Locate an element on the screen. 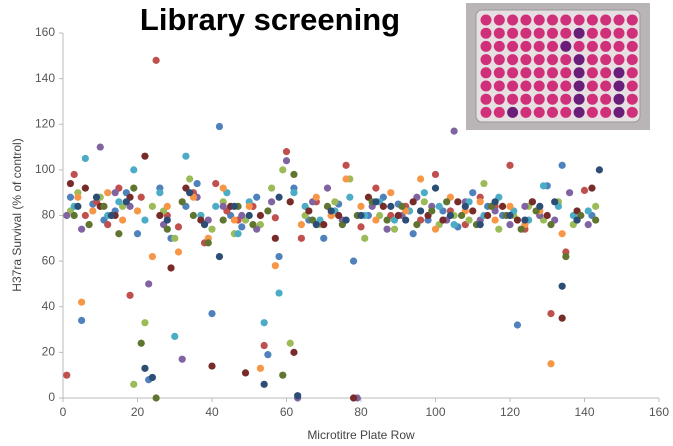 This screenshot has width=673, height=446. x-tick-label: 40 is located at coordinates (212, 412).